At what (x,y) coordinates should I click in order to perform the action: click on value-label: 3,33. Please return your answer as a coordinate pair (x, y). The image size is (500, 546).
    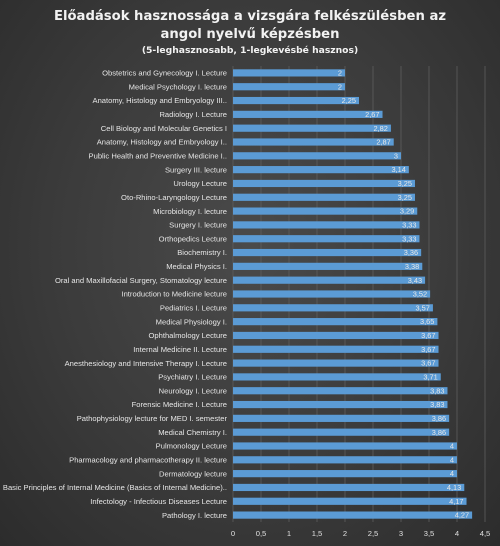
    Looking at the image, I should click on (409, 238).